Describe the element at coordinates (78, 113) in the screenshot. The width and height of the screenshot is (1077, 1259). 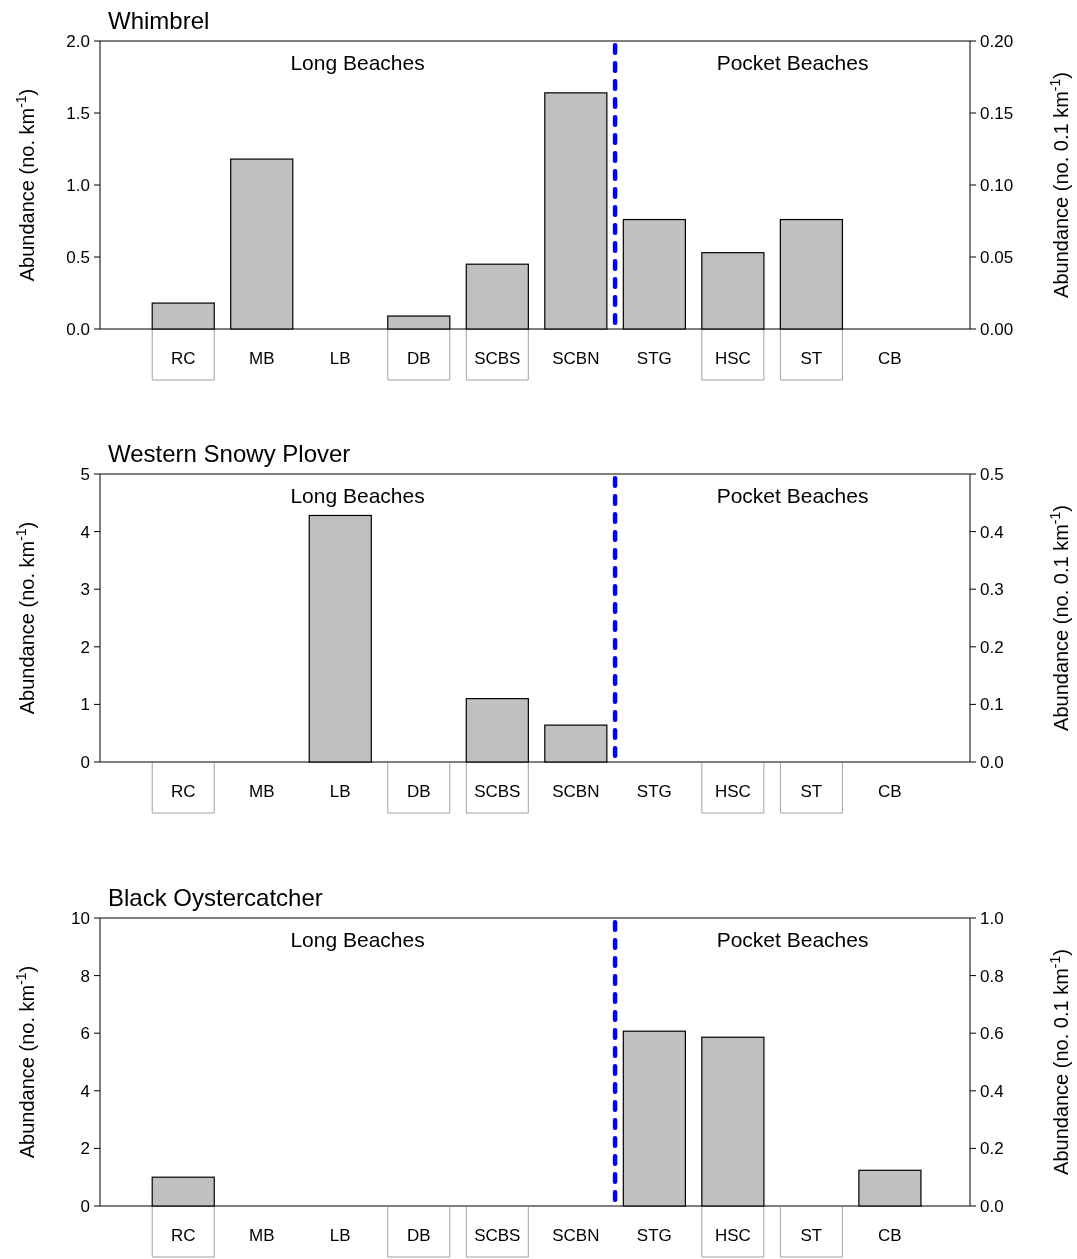
I see `y-tick-label: 1.5` at that location.